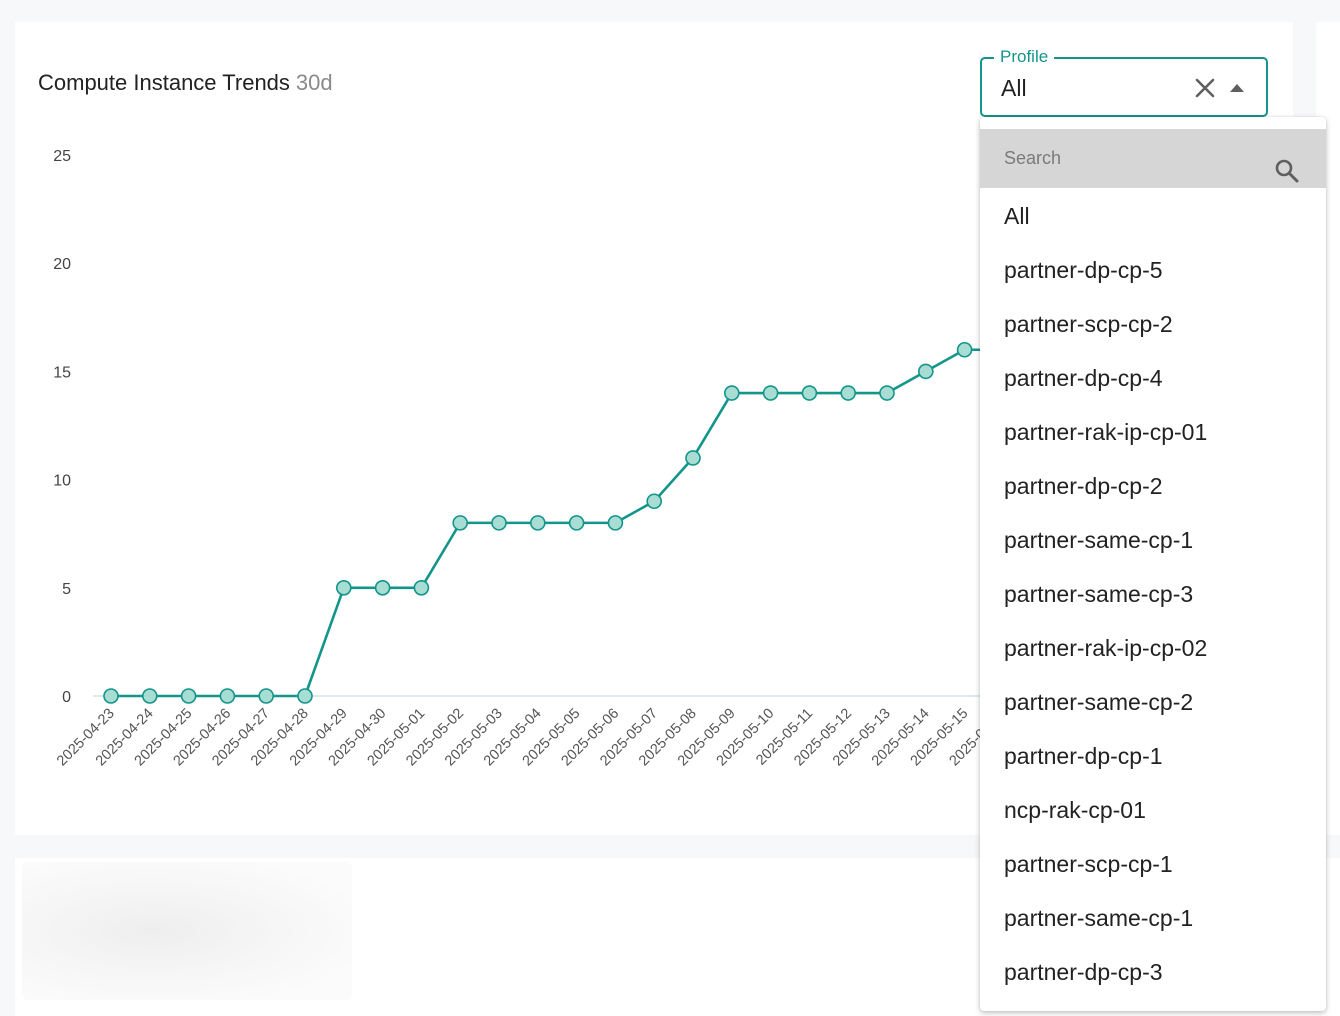 This screenshot has width=1340, height=1016. I want to click on profile-option: partner-dp-cp-1, so click(1083, 756).